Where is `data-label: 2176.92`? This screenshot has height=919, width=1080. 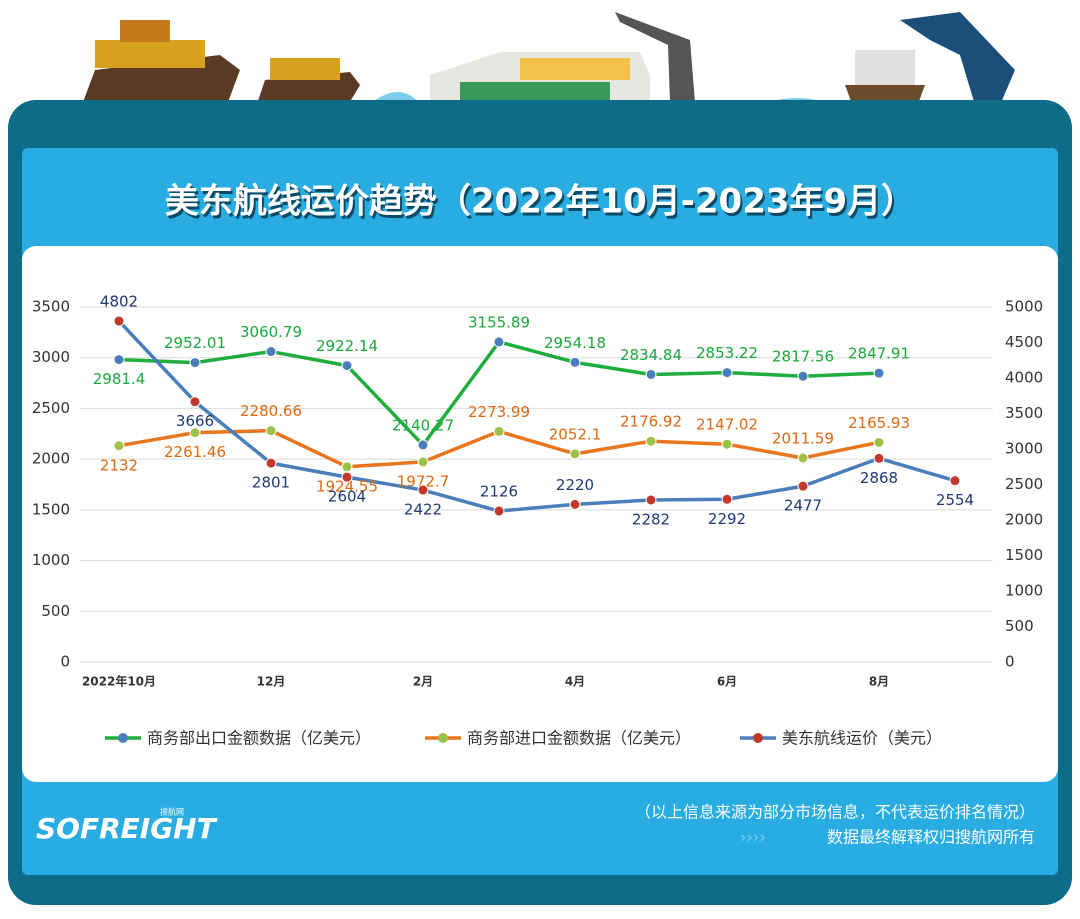 data-label: 2176.92 is located at coordinates (651, 422).